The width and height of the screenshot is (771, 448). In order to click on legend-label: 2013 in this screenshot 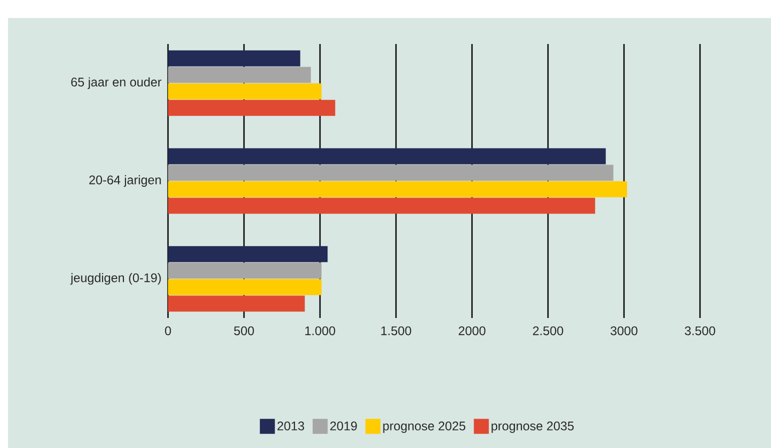, I will do `click(290, 426)`.